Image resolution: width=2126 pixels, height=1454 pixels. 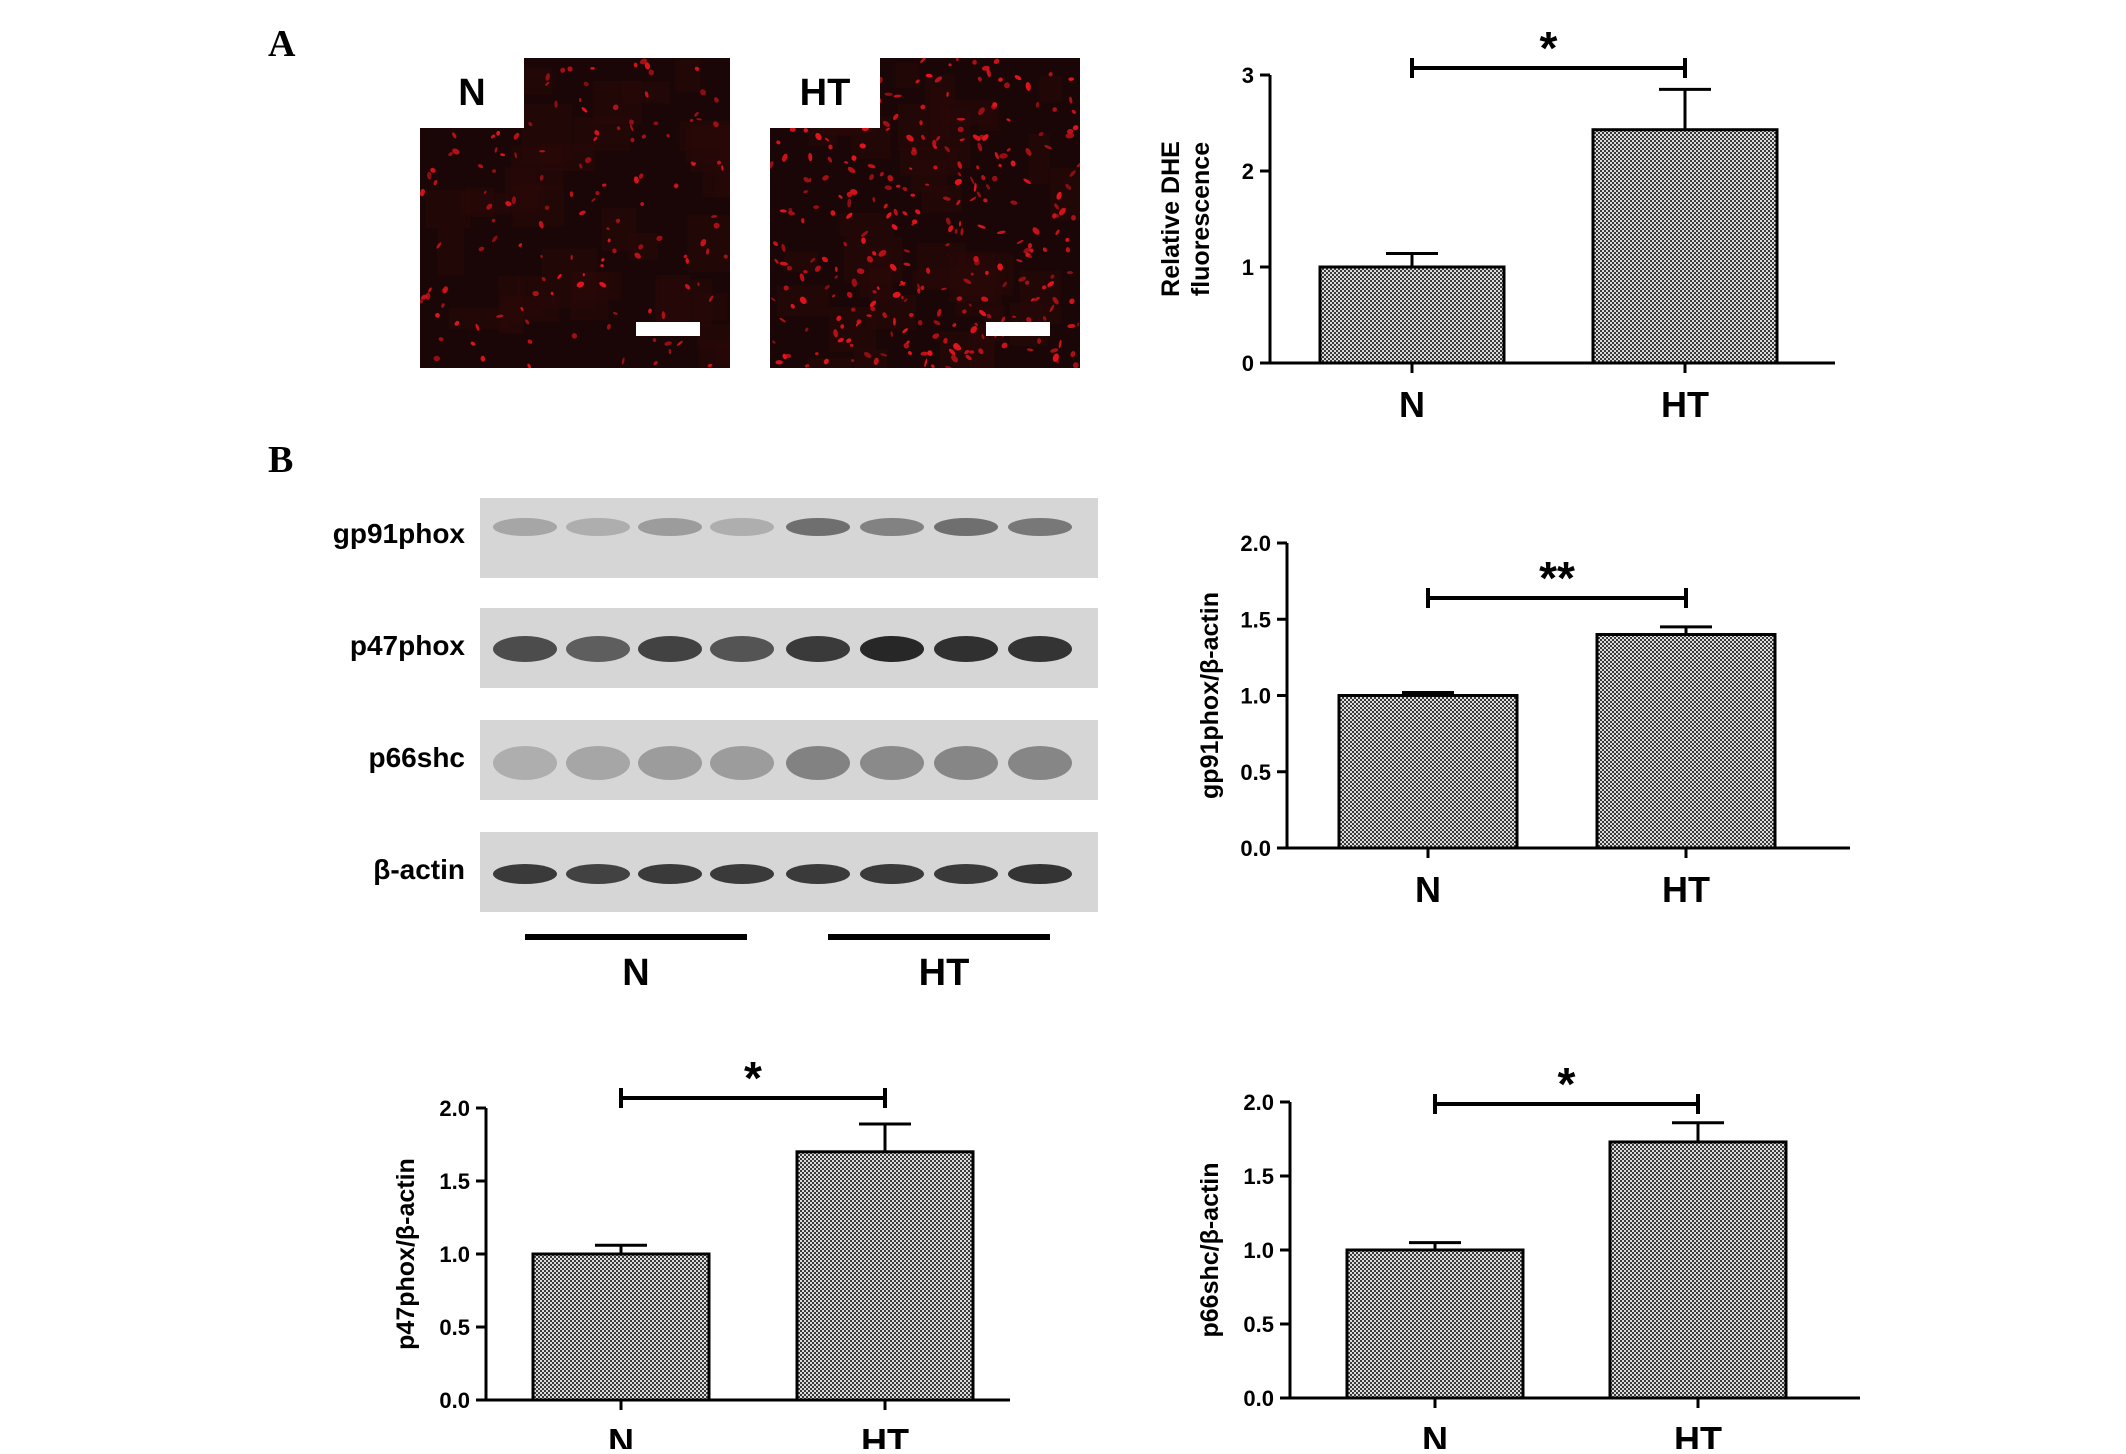 I want to click on group-line-n, so click(x=636, y=937).